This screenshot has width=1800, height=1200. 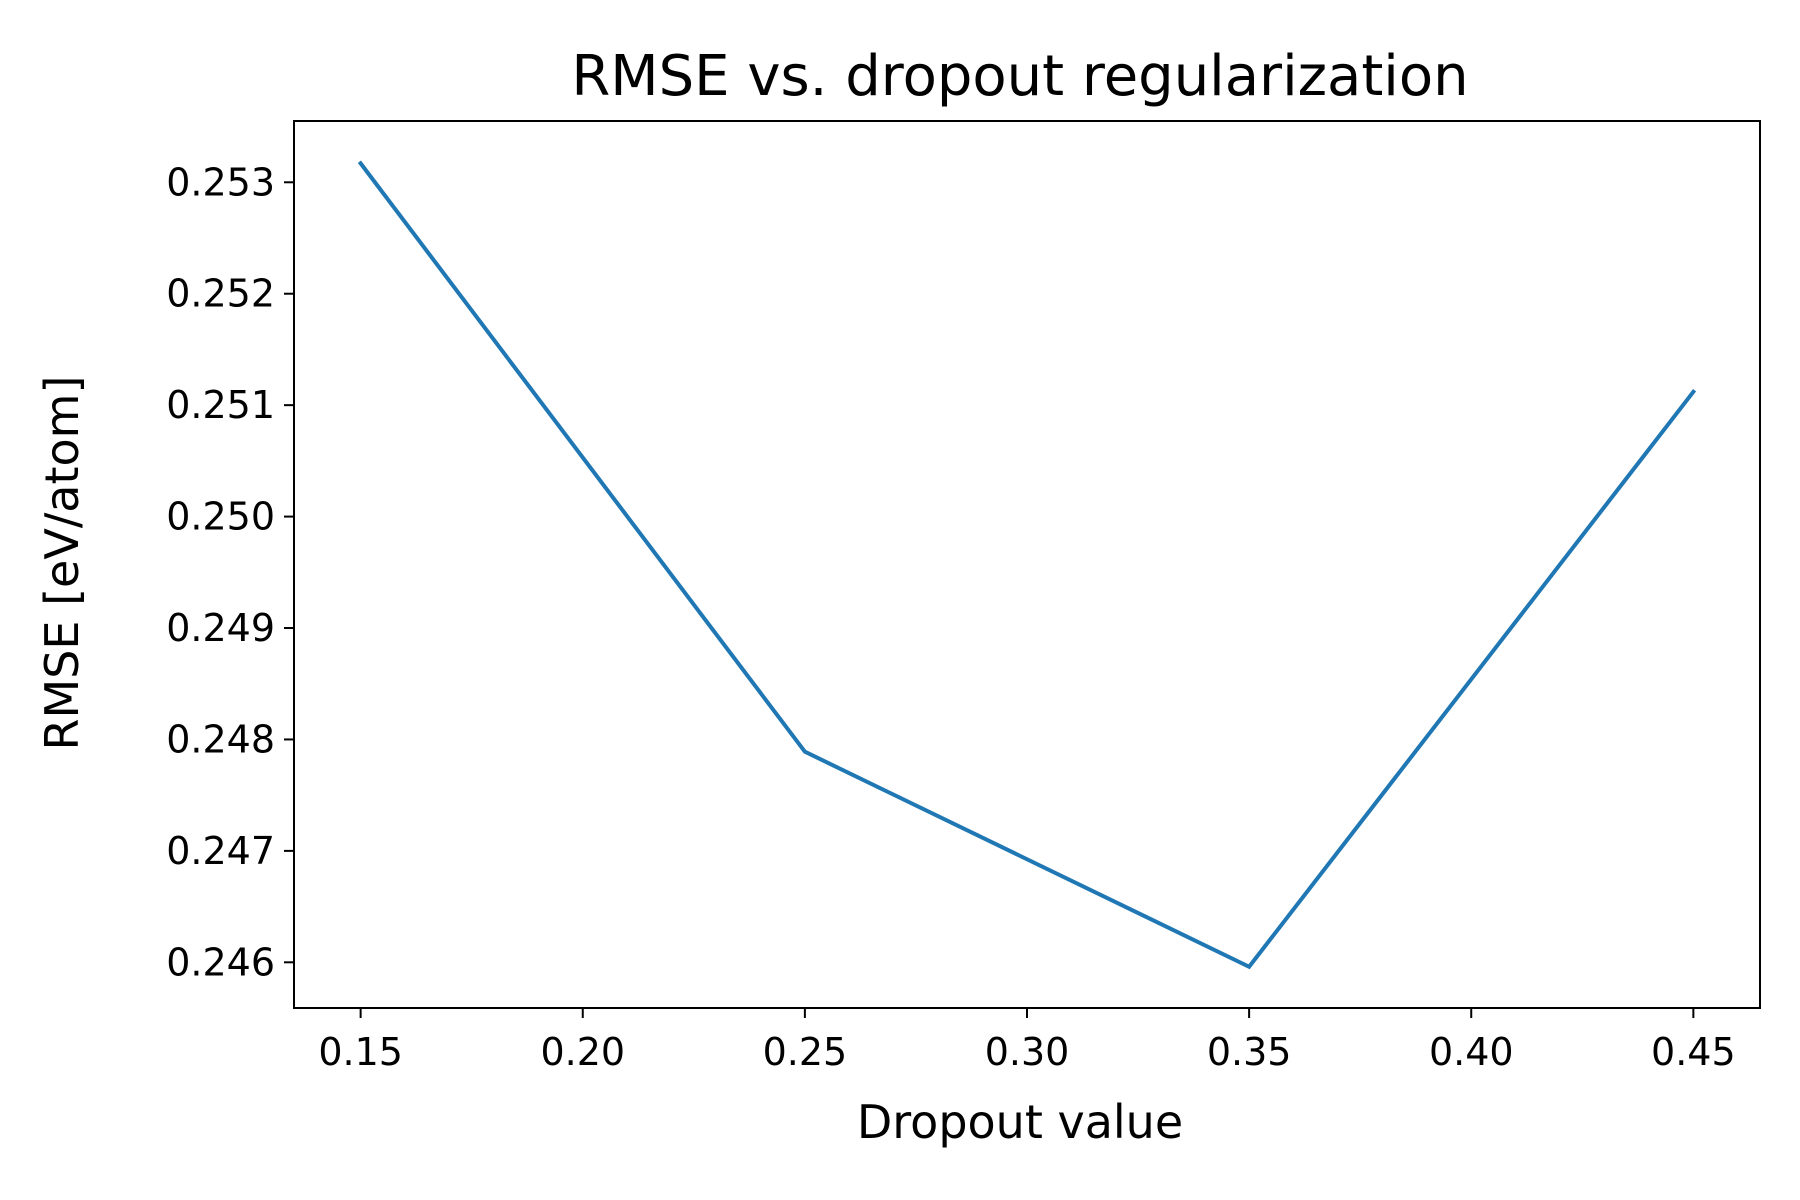 What do you see at coordinates (1249, 1052) in the screenshot?
I see `x-tick-label: 0.35` at bounding box center [1249, 1052].